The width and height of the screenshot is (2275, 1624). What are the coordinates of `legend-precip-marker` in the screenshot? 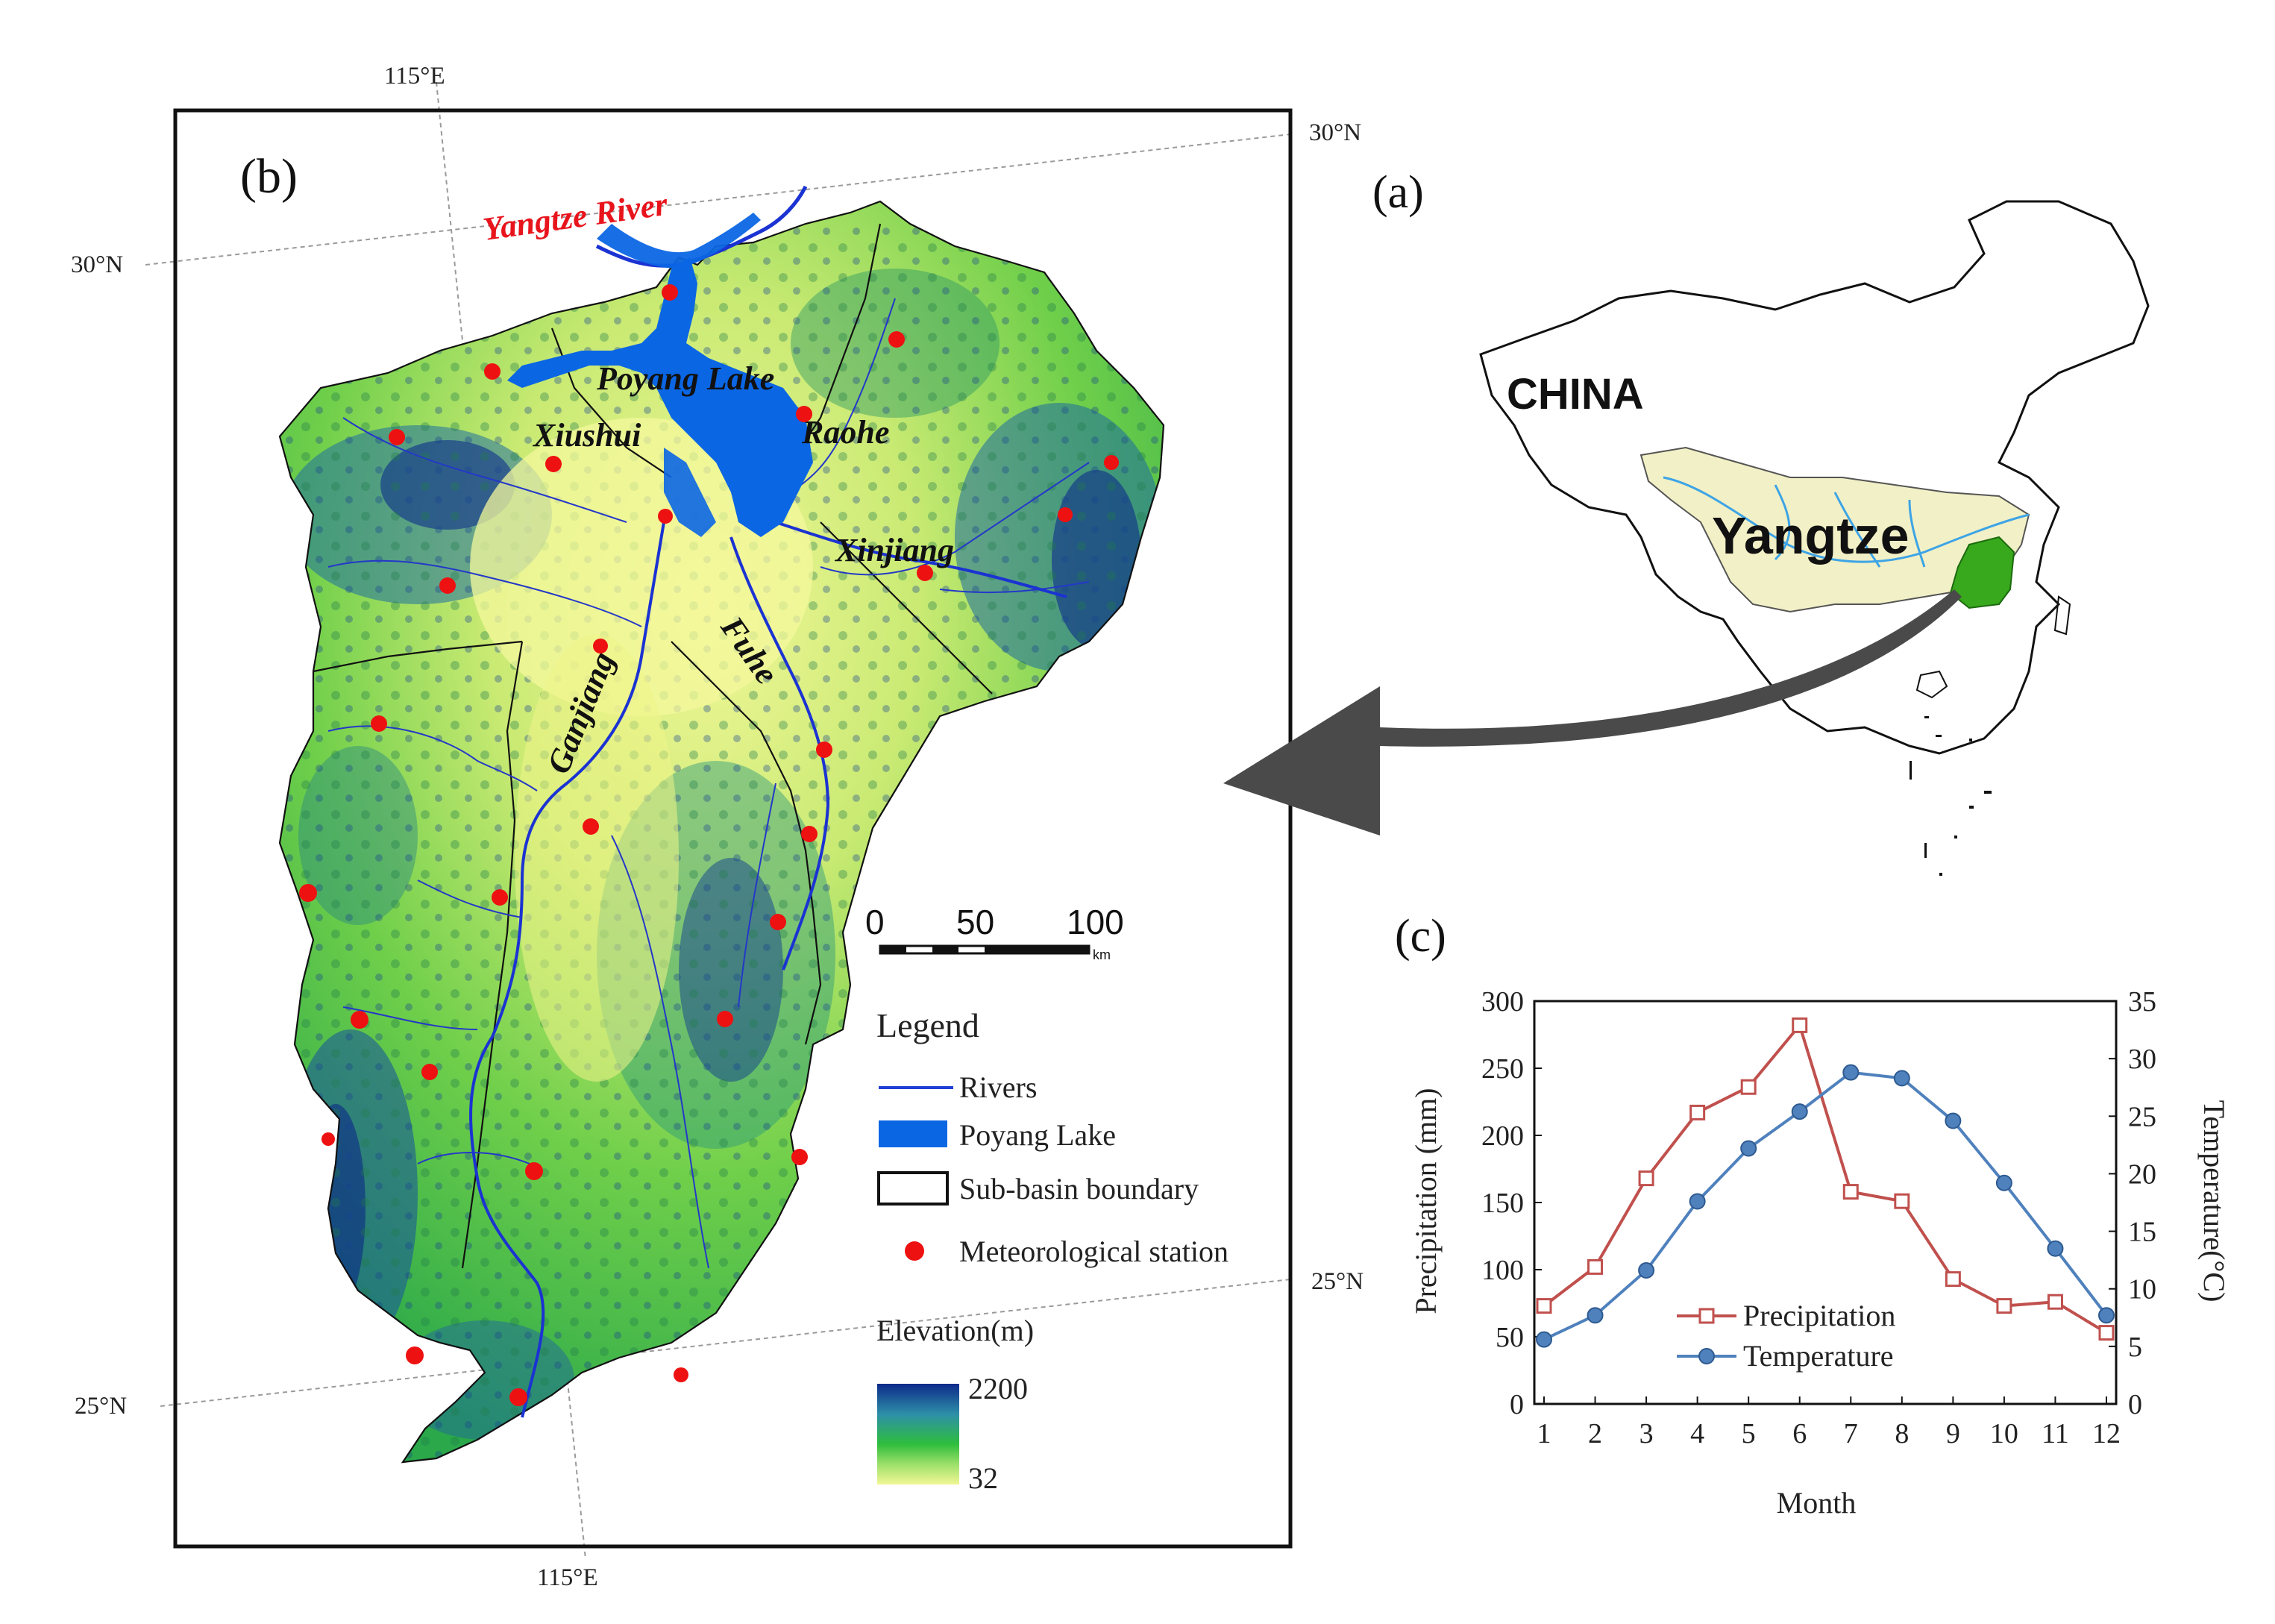 It's located at (1706, 1316).